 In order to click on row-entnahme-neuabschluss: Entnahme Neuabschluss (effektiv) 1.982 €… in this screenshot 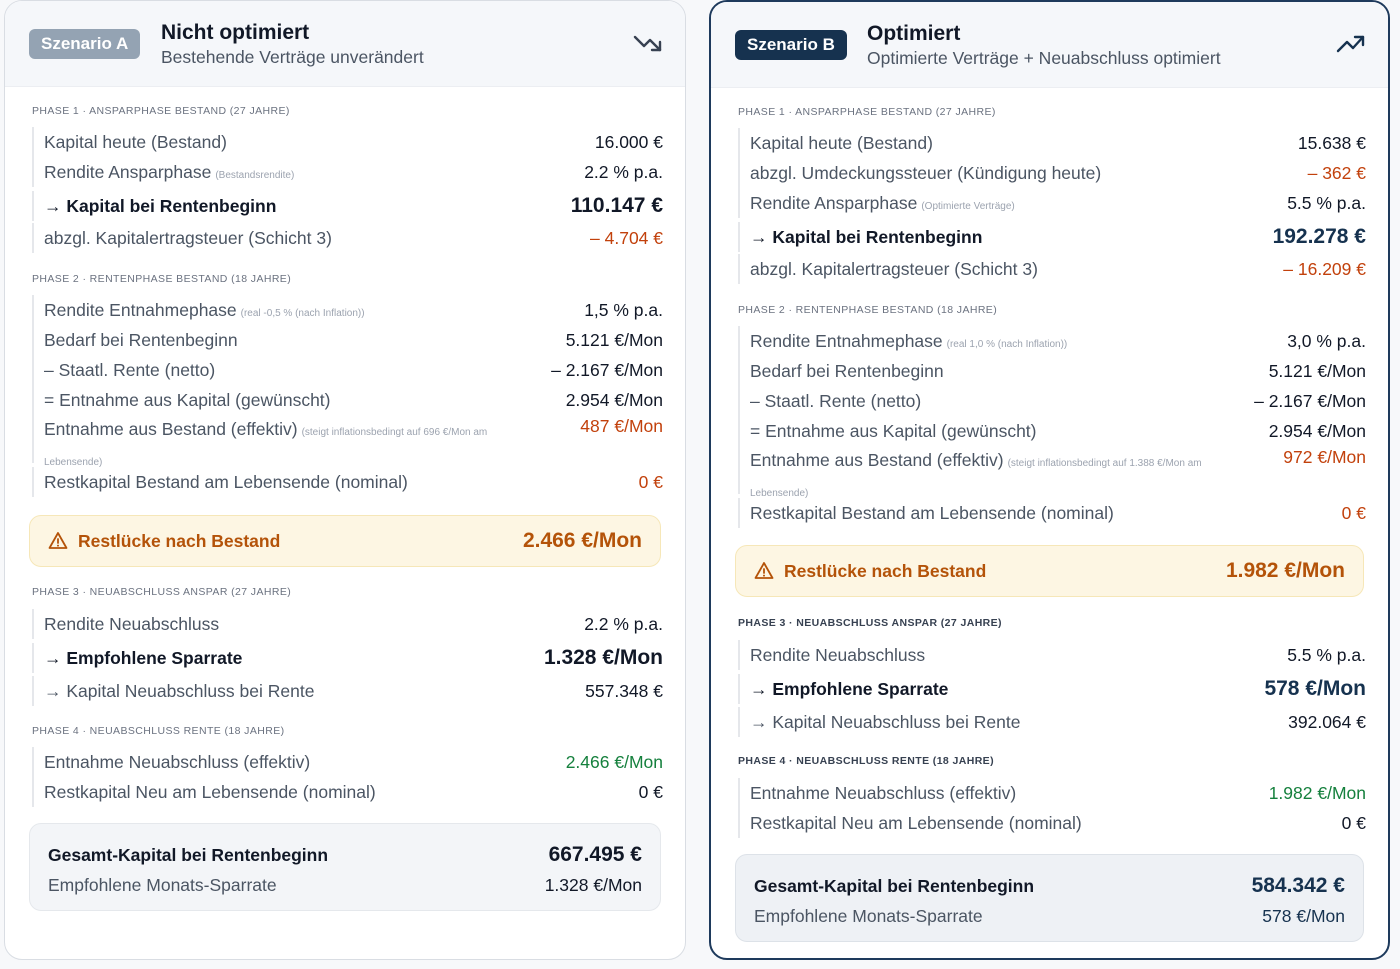, I will do `click(1052, 793)`.